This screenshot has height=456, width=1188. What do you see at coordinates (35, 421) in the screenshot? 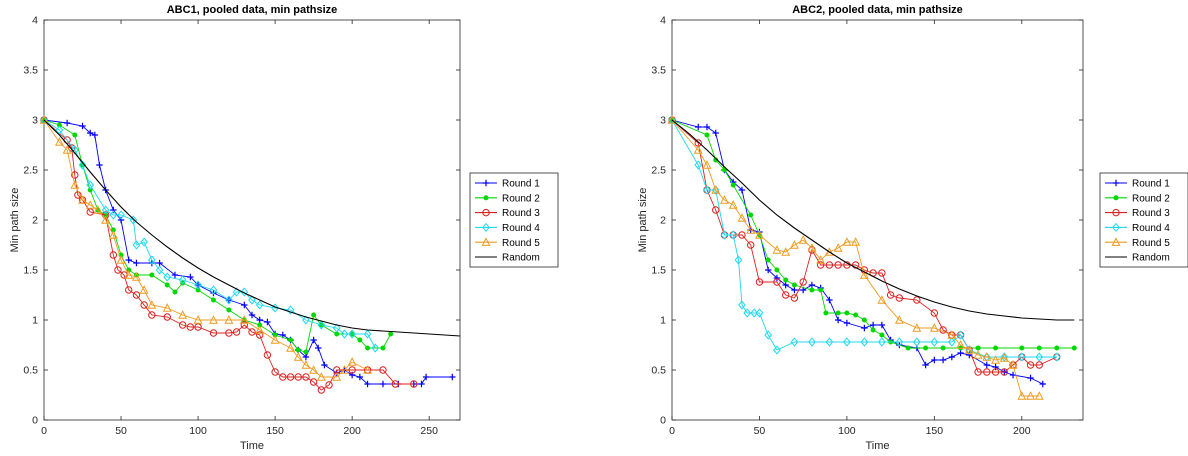
I see `y-tick-label: 0` at bounding box center [35, 421].